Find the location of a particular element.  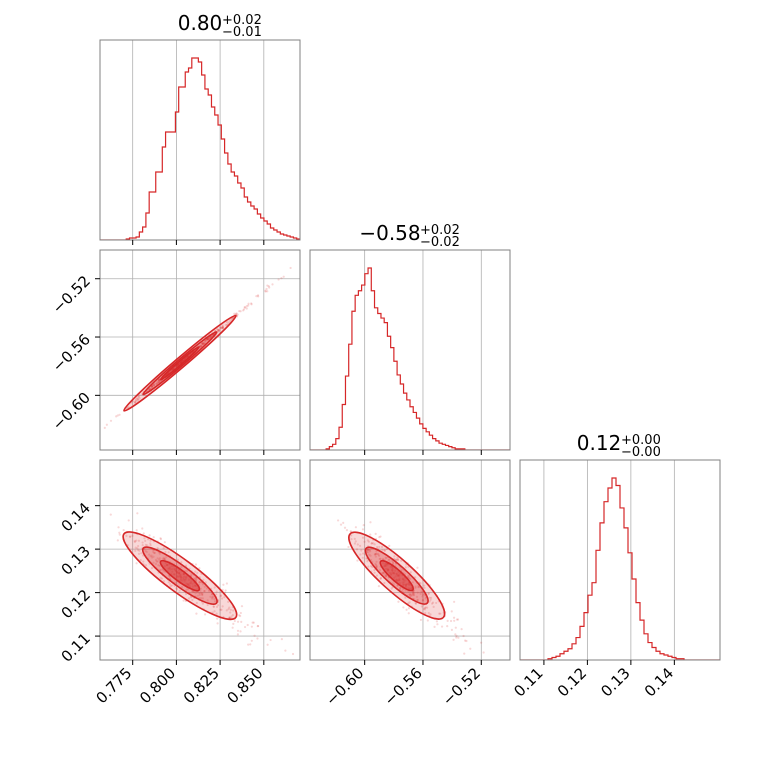

histogram-series is located at coordinates (620, 568).